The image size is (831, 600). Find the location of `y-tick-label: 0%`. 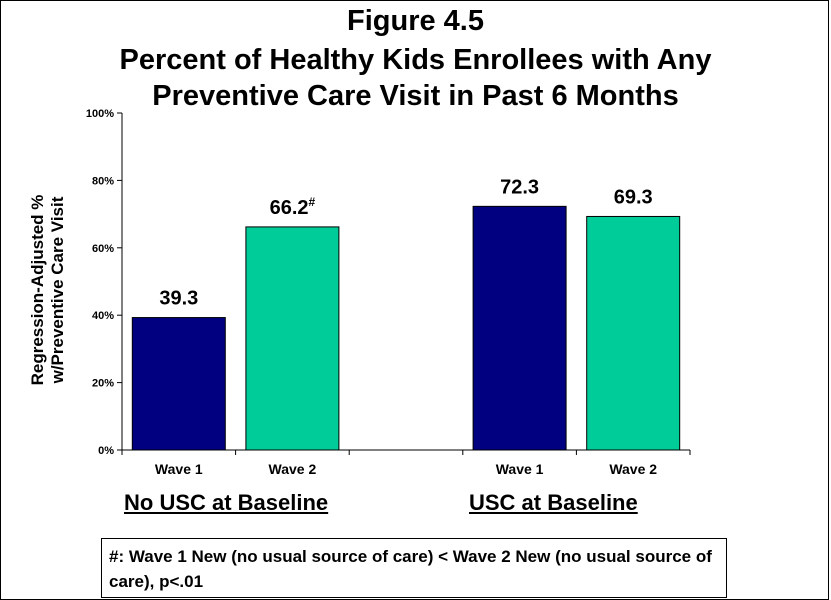

y-tick-label: 0% is located at coordinates (106, 451).